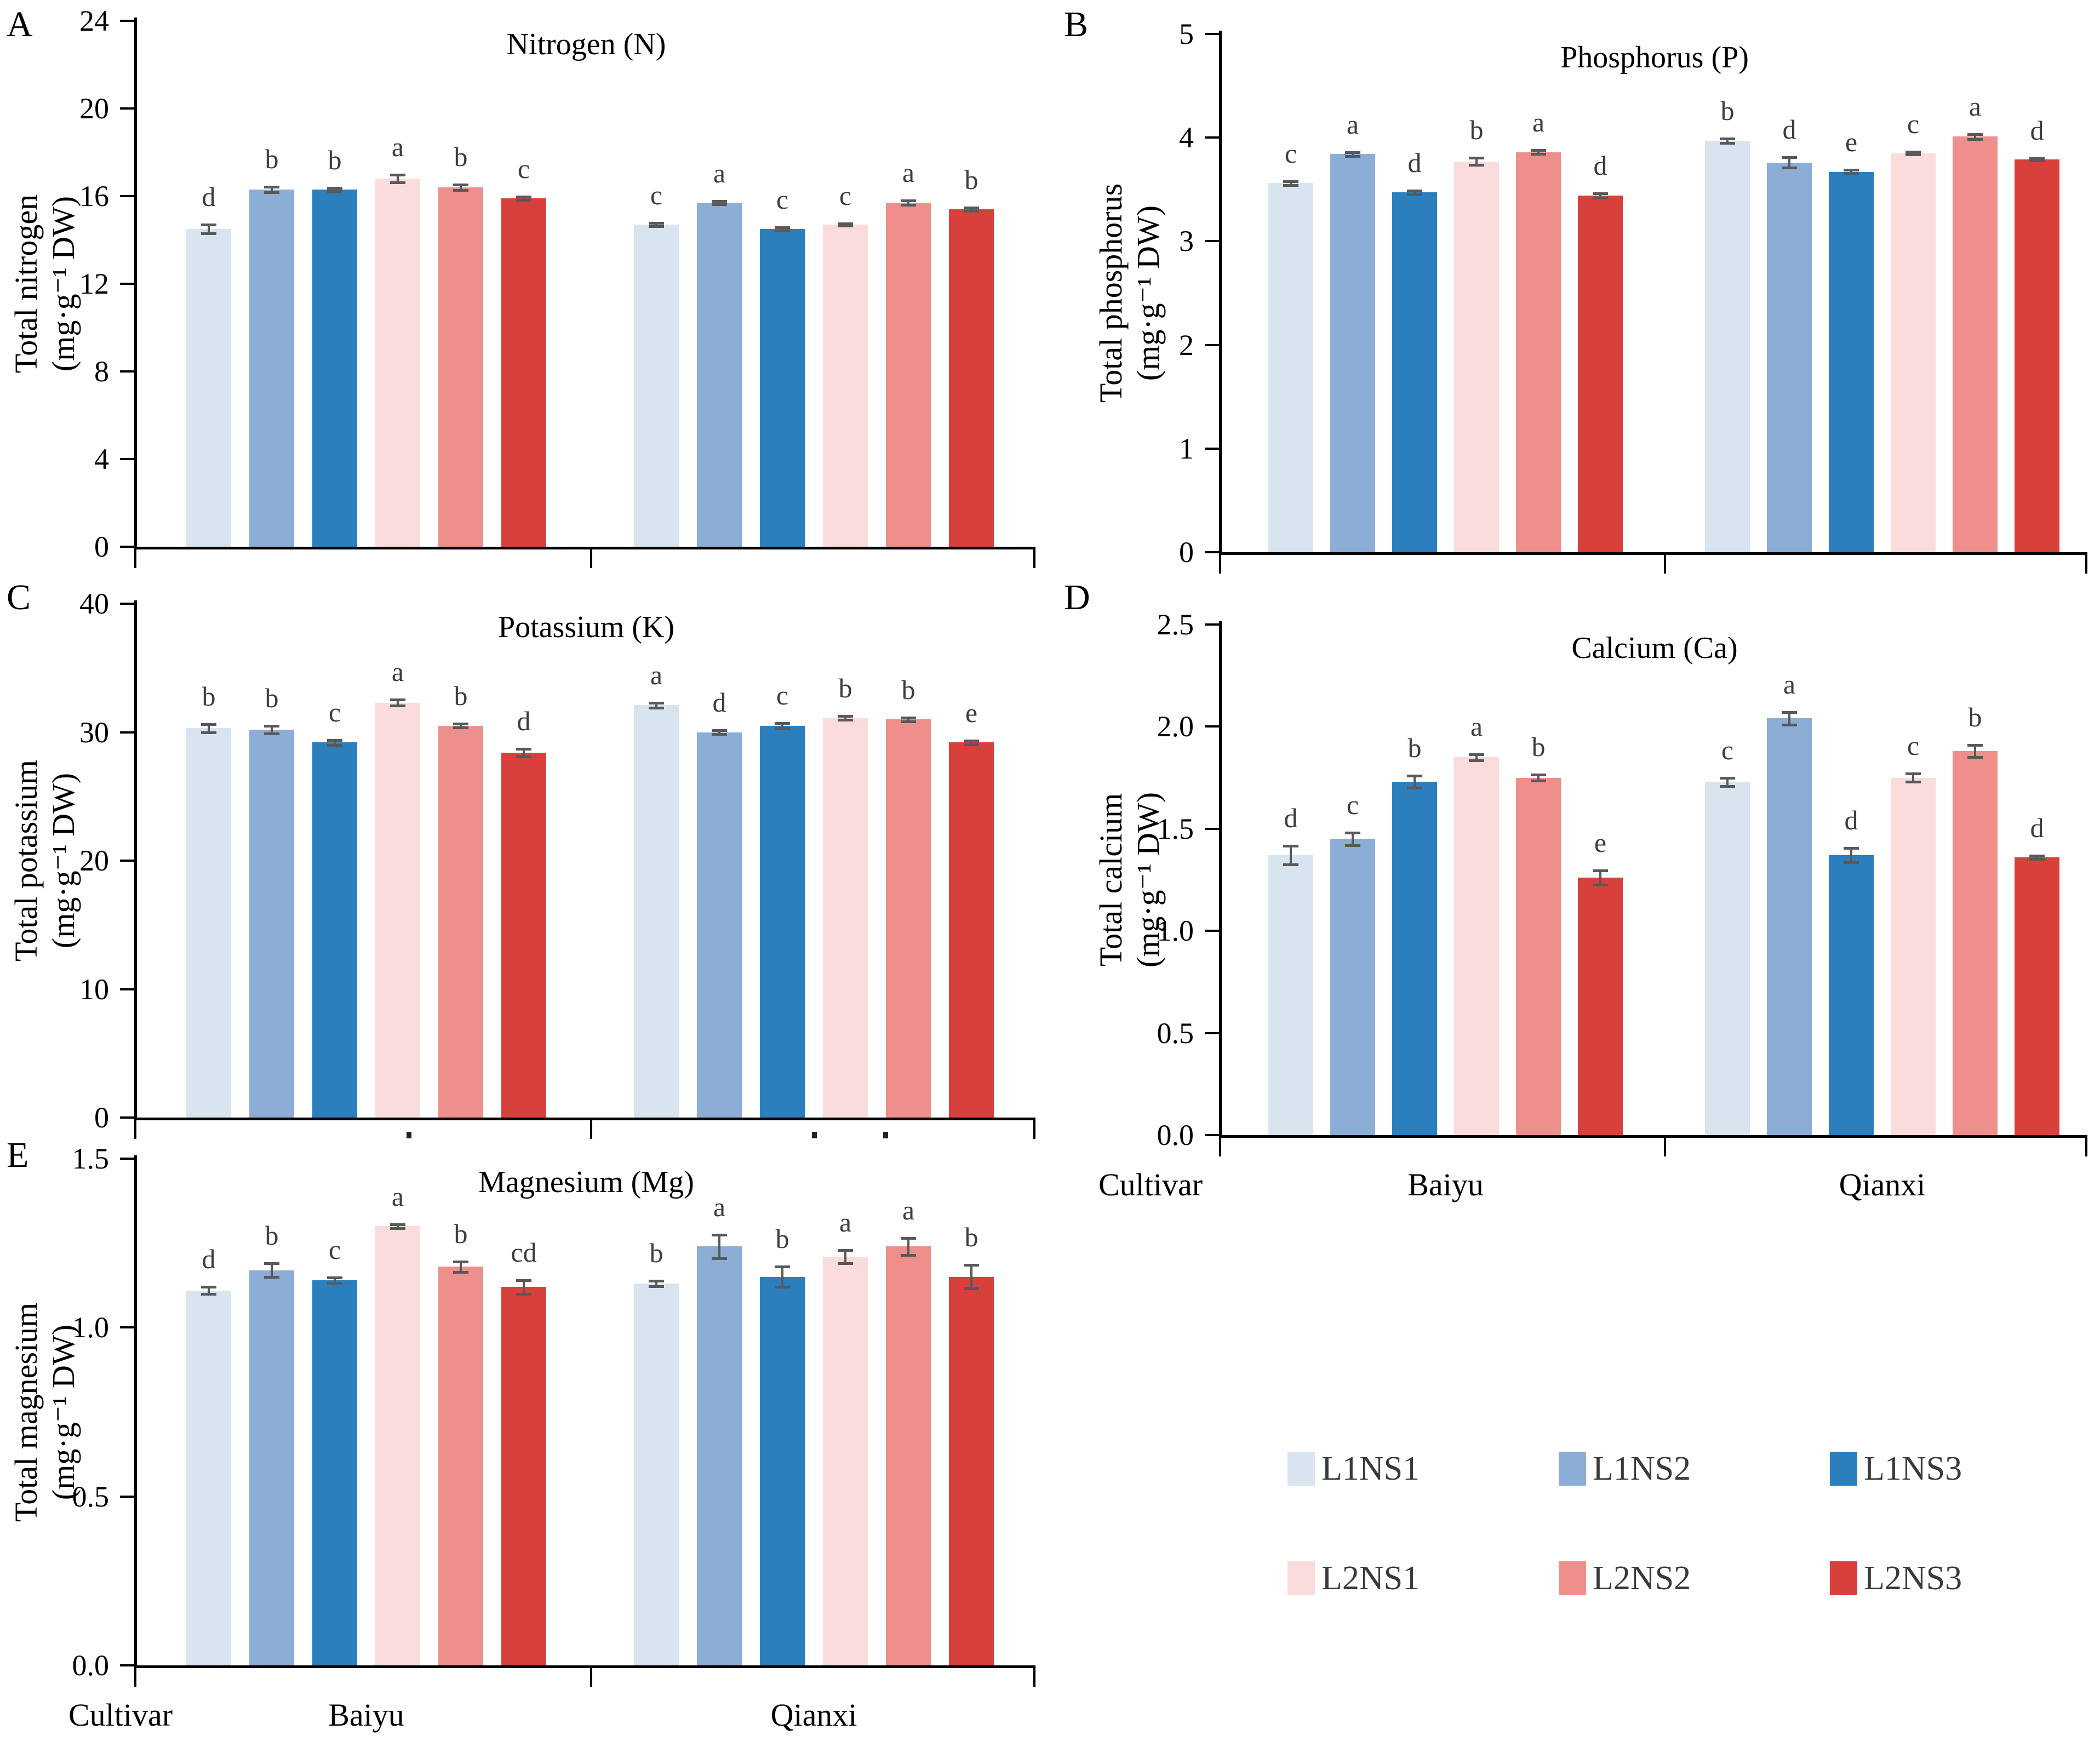 Image resolution: width=2100 pixels, height=1747 pixels. What do you see at coordinates (120, 1715) in the screenshot?
I see `x-axis-cultivar-label: Cultivar` at bounding box center [120, 1715].